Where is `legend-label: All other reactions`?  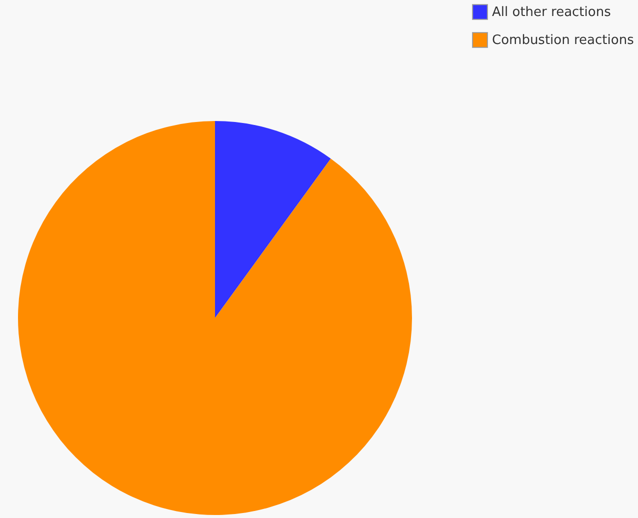 legend-label: All other reactions is located at coordinates (552, 12).